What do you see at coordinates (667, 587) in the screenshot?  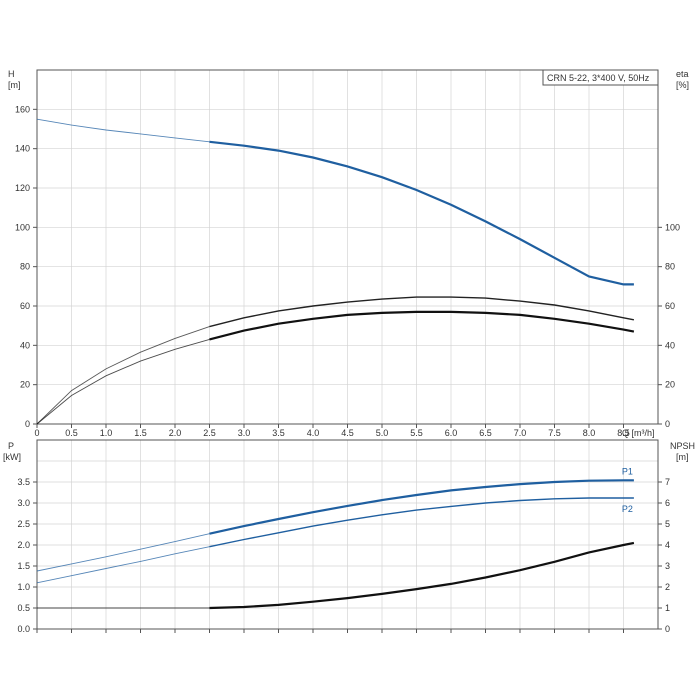 I see `bottom-right-tick-label: 2` at bounding box center [667, 587].